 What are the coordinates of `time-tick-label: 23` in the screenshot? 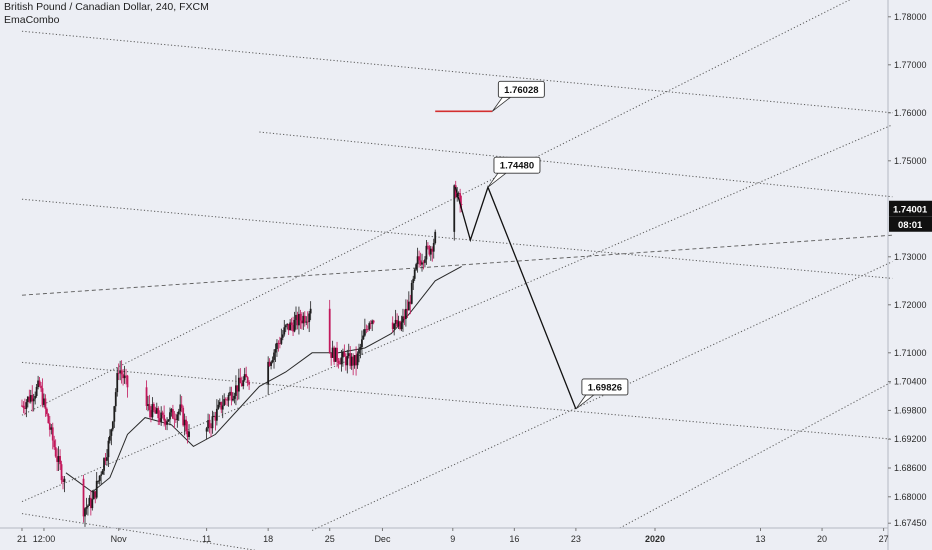 It's located at (576, 539).